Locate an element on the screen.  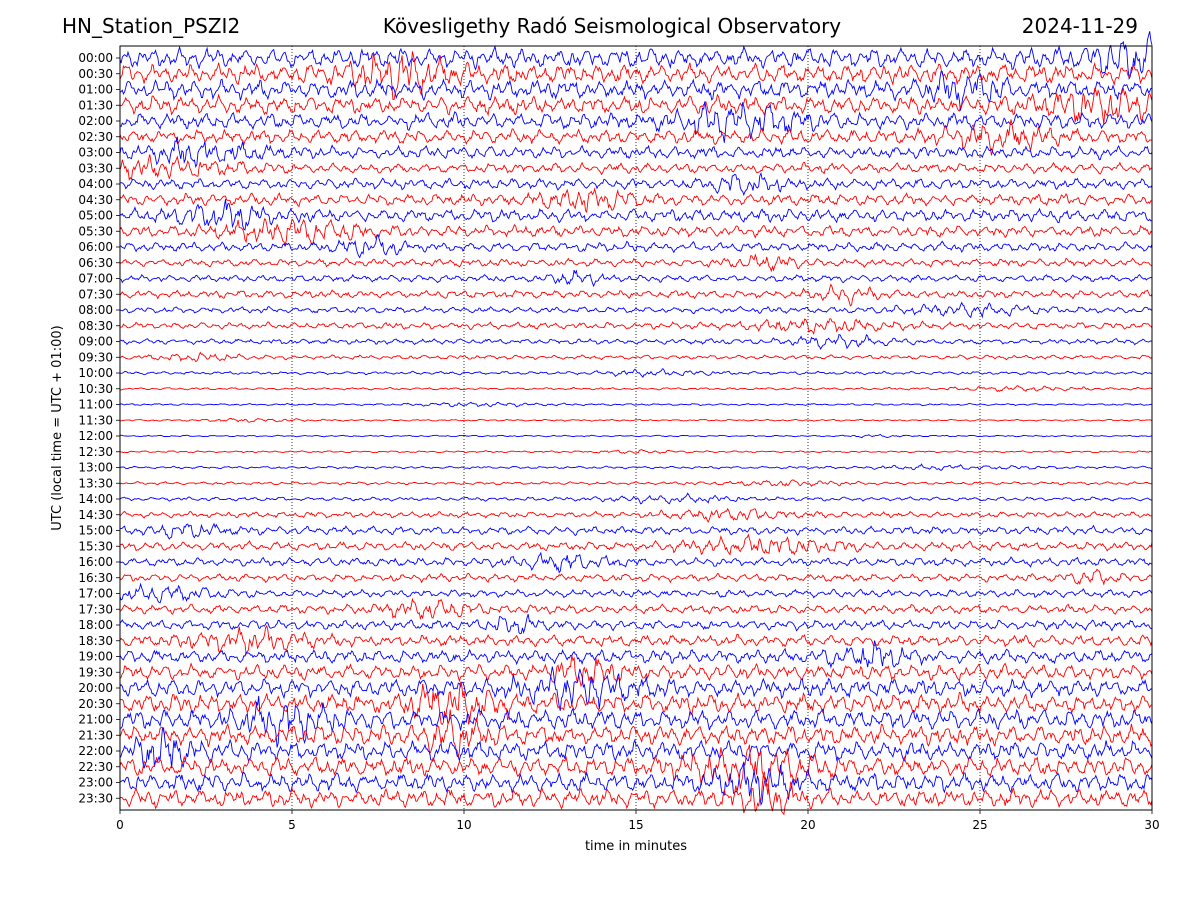
y-axis-label: UTC (local time = UTC + 01:00) is located at coordinates (57, 427).